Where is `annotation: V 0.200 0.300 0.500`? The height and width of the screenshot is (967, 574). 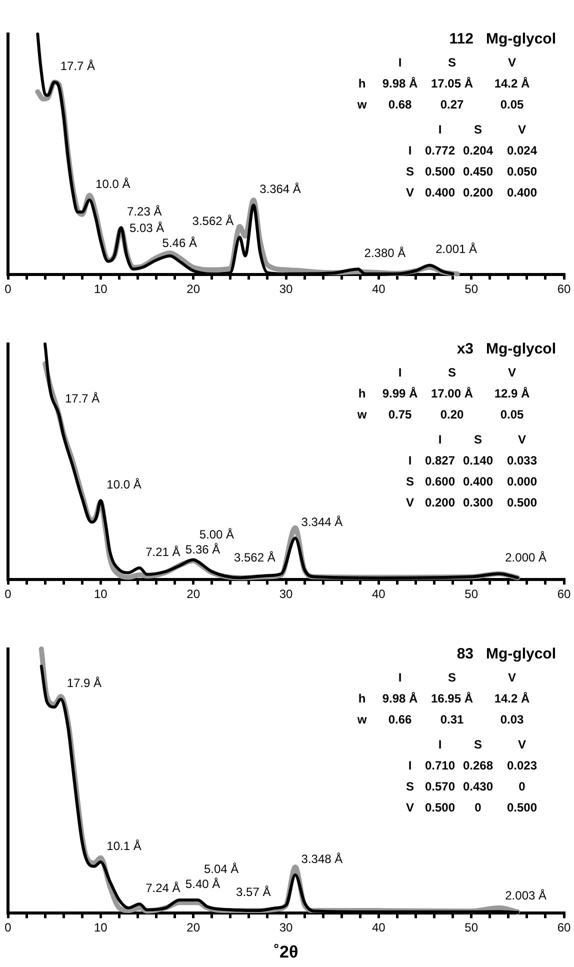
annotation: V 0.200 0.300 0.500 is located at coordinates (472, 502).